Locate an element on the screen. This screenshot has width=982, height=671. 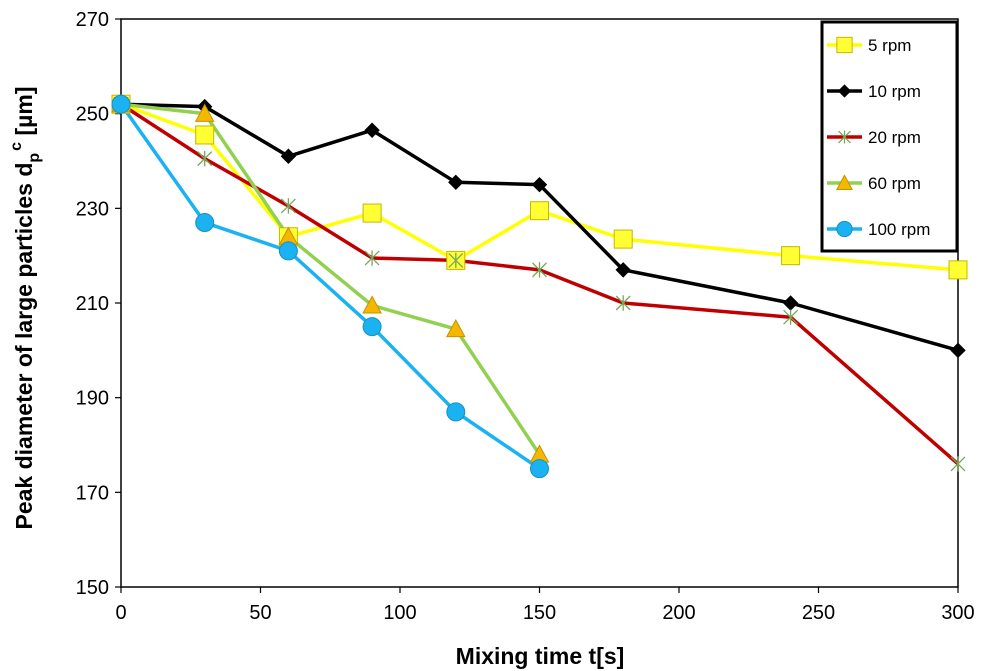
x-tick-label: 150 is located at coordinates (539, 613).